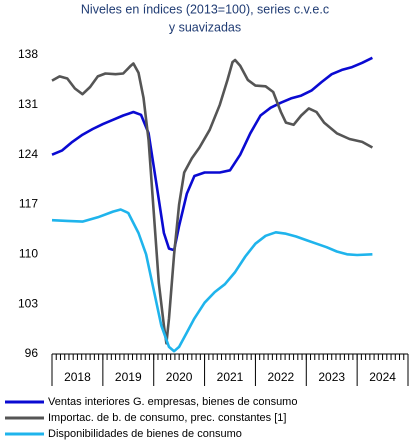 The width and height of the screenshot is (410, 445). Describe the element at coordinates (28, 303) in the screenshot. I see `y-tick-label: 103` at that location.